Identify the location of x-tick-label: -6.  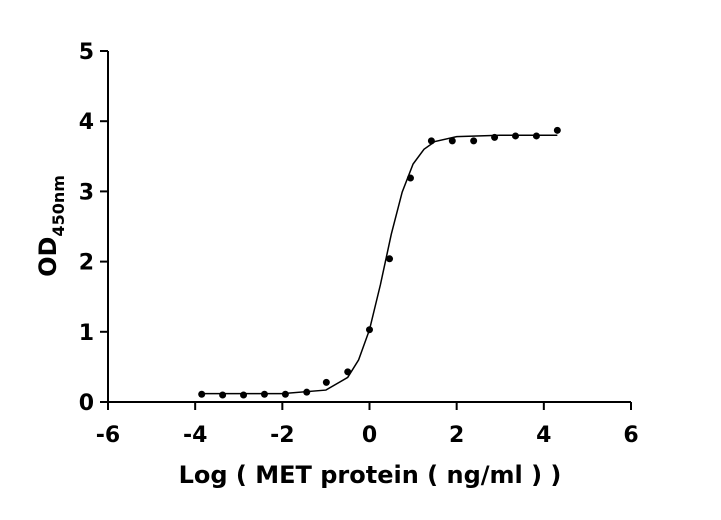
(108, 435).